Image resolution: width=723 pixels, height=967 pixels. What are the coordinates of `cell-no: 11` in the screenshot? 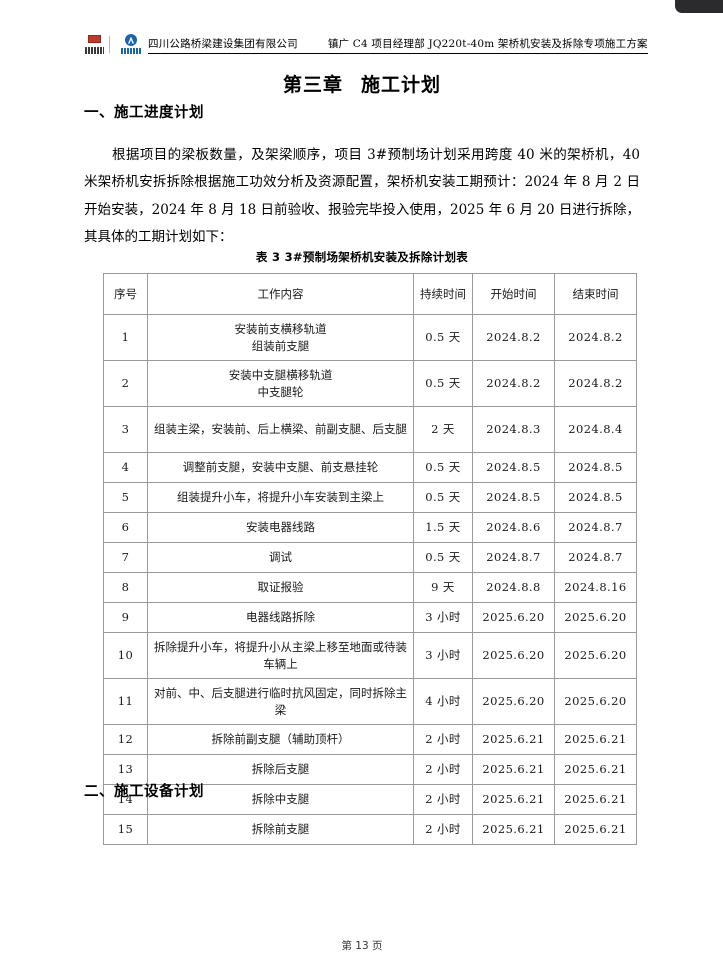 It's located at (125, 701).